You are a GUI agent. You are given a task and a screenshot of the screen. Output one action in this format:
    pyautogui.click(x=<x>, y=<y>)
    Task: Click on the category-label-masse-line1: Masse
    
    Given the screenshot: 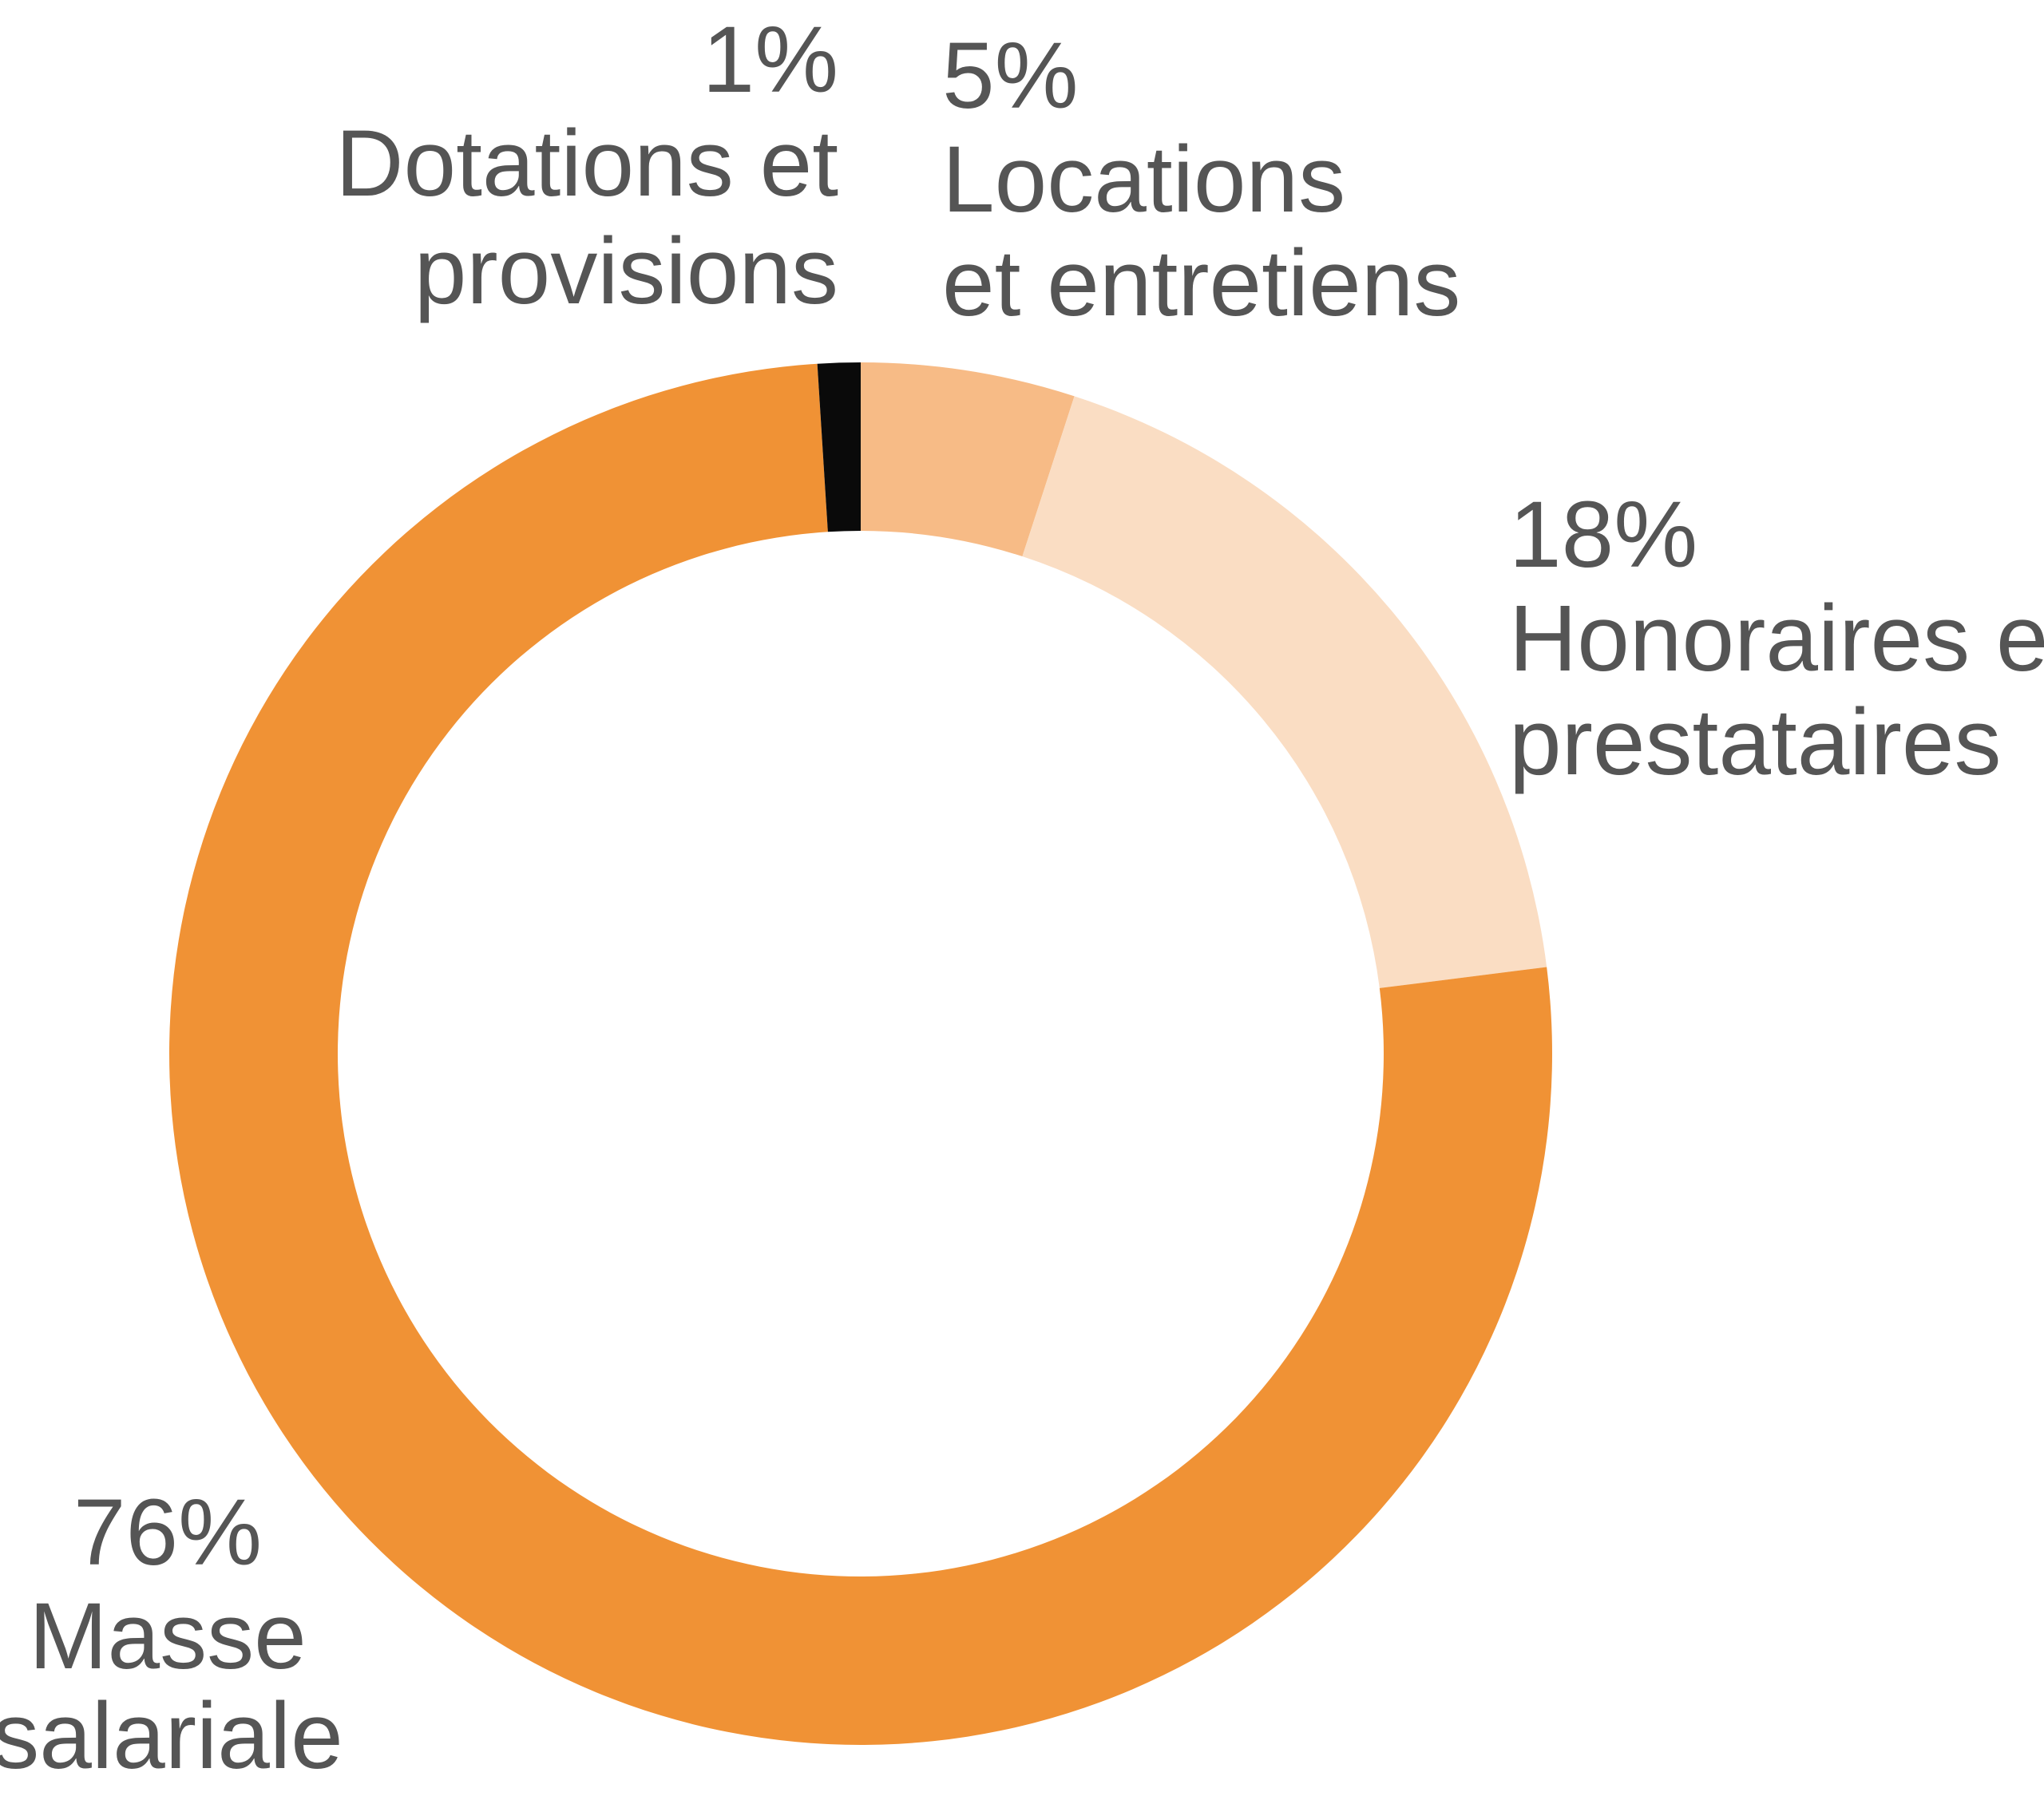 What is the action you would take?
    pyautogui.click(x=168, y=1637)
    